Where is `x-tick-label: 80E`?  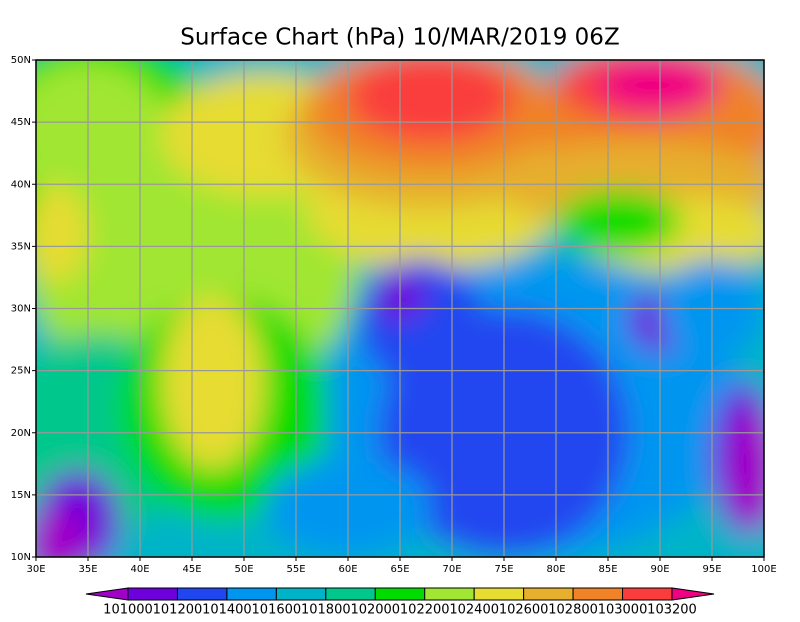 x-tick-label: 80E is located at coordinates (555, 569).